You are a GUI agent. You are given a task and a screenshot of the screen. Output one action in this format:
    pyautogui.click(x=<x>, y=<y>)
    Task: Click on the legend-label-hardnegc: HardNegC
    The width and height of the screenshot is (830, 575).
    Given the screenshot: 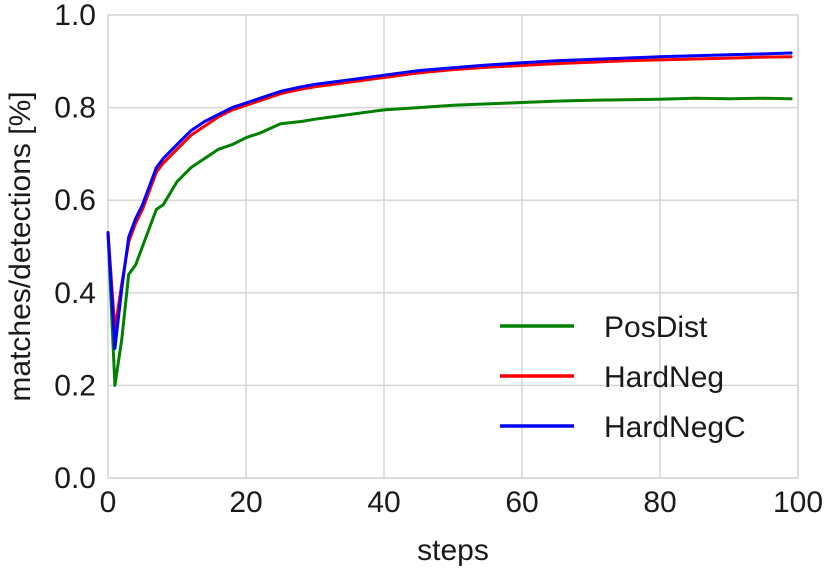 What is the action you would take?
    pyautogui.click(x=675, y=427)
    